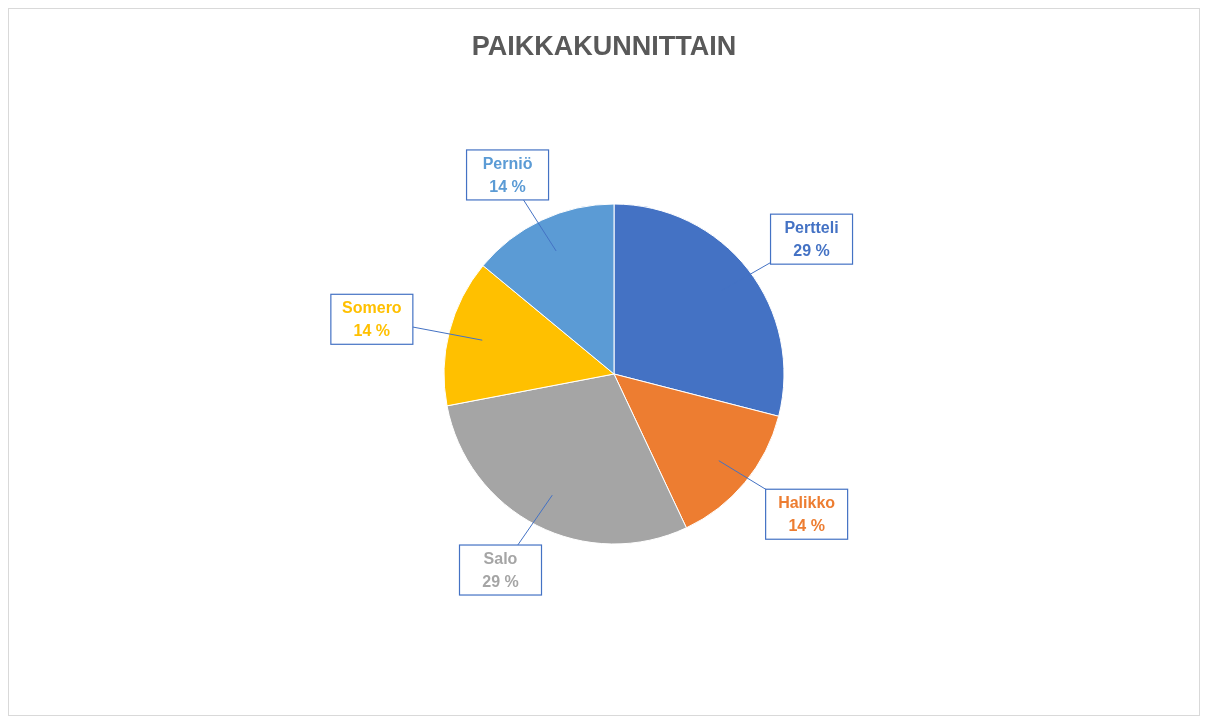 The height and width of the screenshot is (724, 1207). What do you see at coordinates (507, 163) in the screenshot?
I see `slice-label: Perniö` at bounding box center [507, 163].